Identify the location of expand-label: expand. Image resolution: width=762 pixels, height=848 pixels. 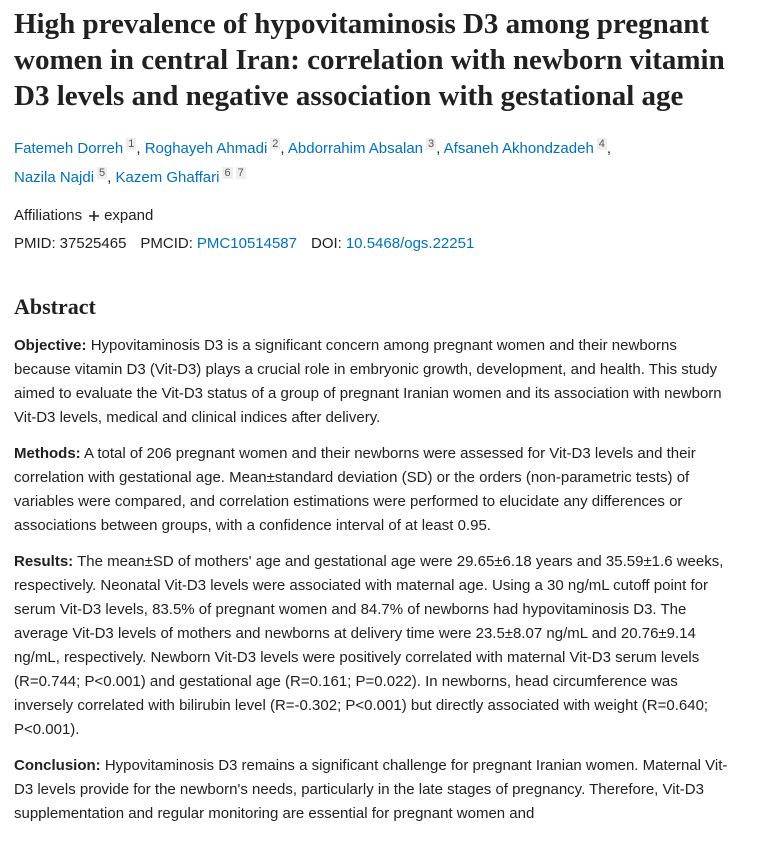
(129, 215).